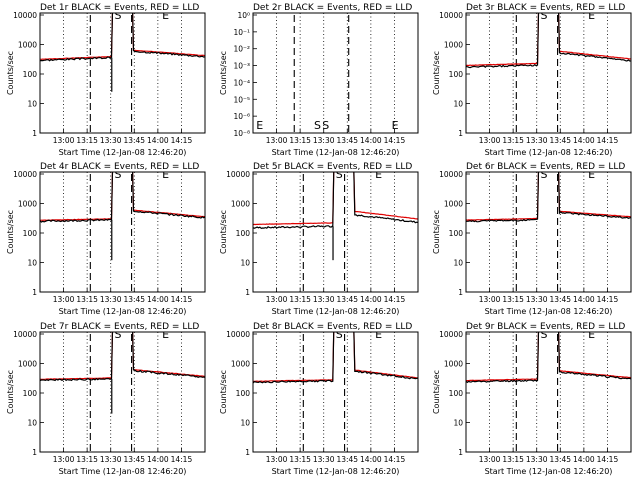  What do you see at coordinates (87, 140) in the screenshot?
I see `x-tick-label: 13:15` at bounding box center [87, 140].